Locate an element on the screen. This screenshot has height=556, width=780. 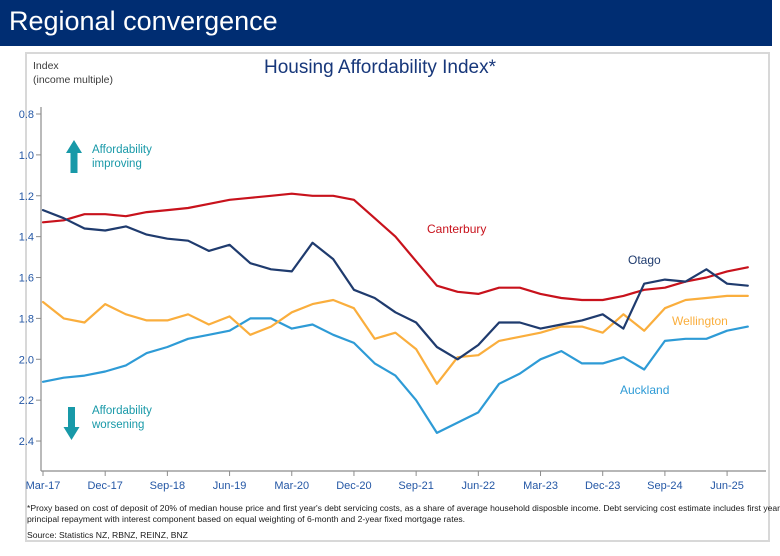
header-bar: Regional convergence is located at coordinates (386, 23).